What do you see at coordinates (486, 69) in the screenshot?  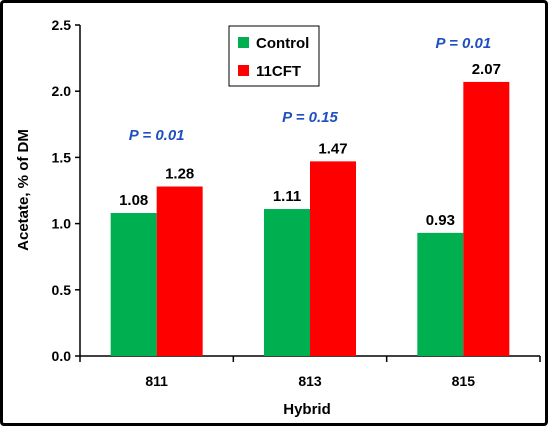 I see `data-label: 2.07` at bounding box center [486, 69].